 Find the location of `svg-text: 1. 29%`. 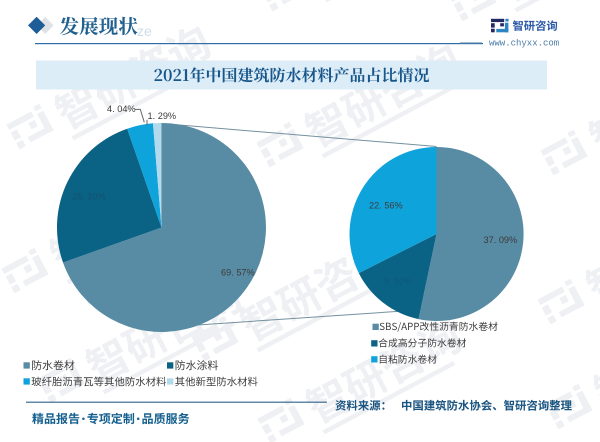

svg-text: 1. 29% is located at coordinates (162, 116).